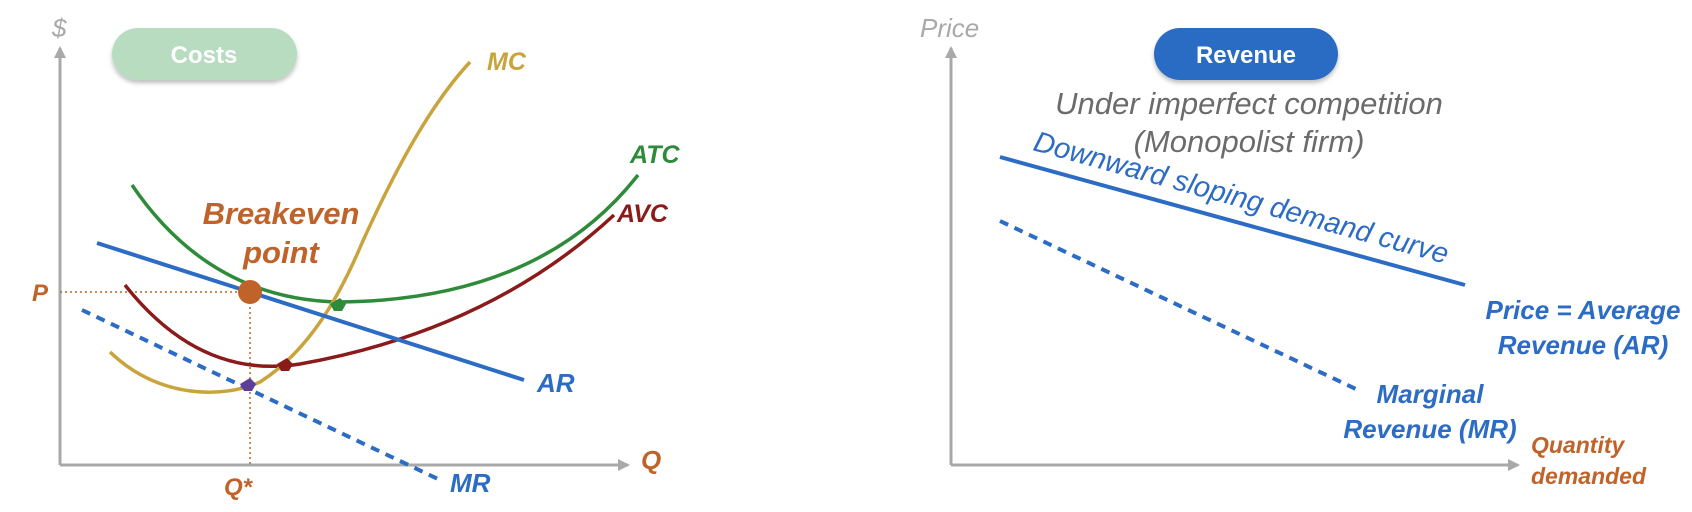 This screenshot has width=1692, height=512. I want to click on revenue-y-axis-label: Price, so click(949, 28).